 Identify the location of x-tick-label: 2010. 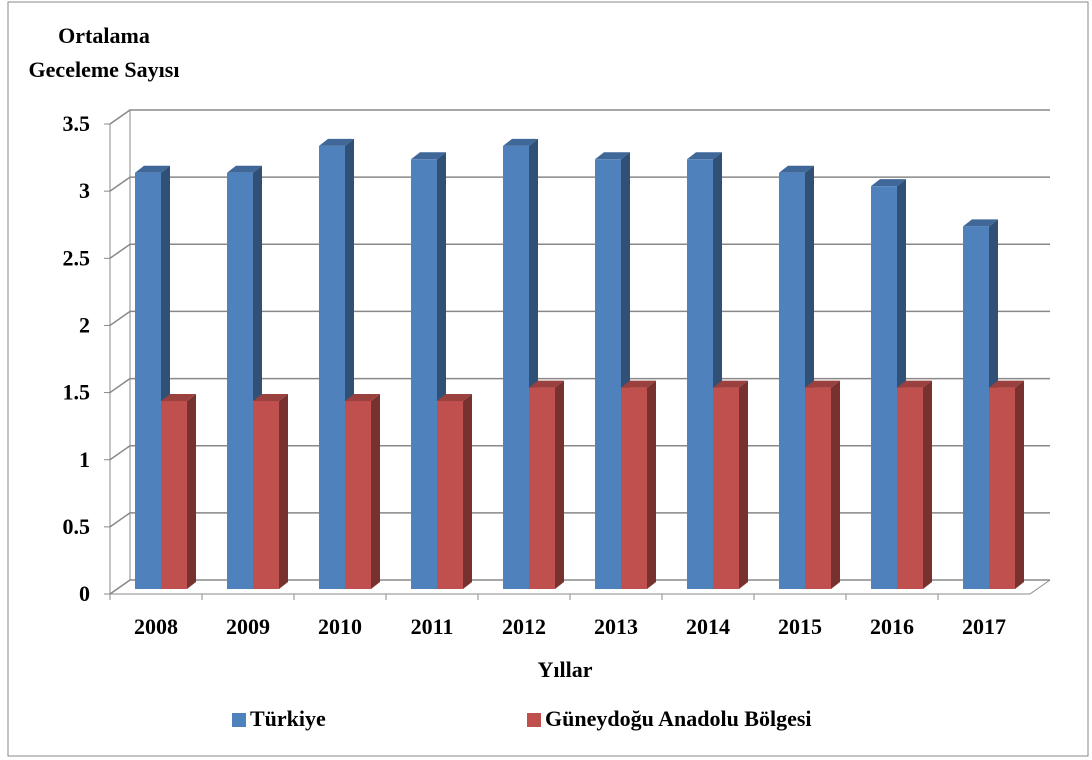
(340, 626).